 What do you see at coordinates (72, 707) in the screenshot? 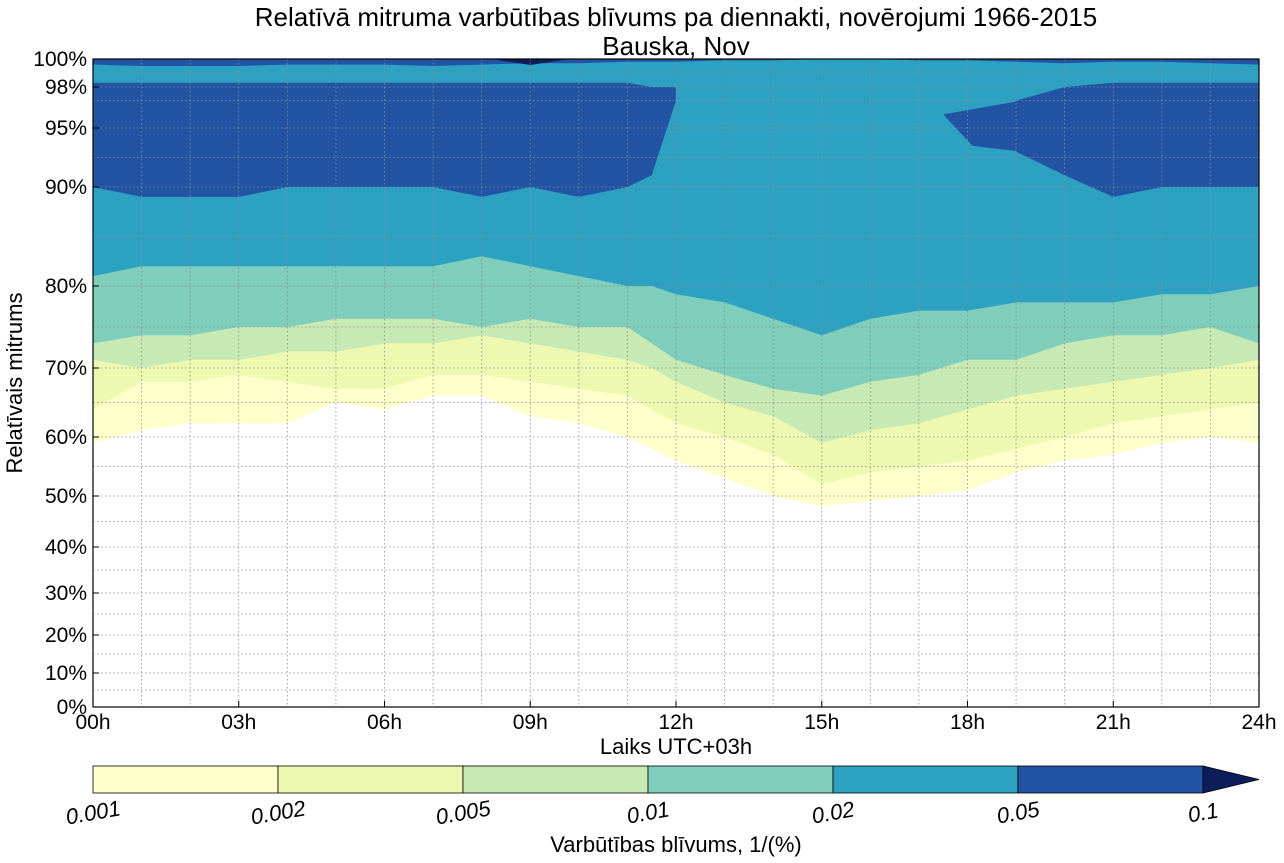
I see `y-tick-label: 0%` at bounding box center [72, 707].